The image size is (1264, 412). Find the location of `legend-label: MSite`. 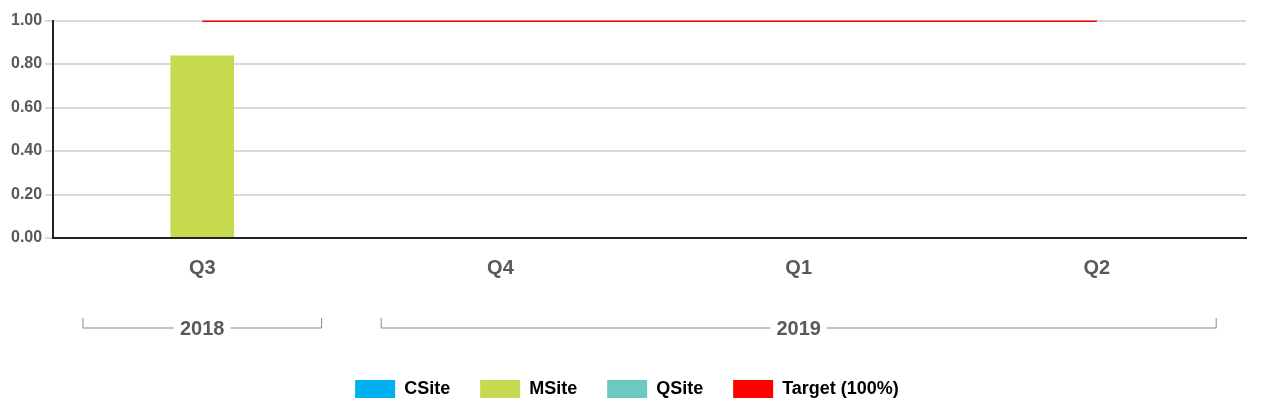

legend-label: MSite is located at coordinates (553, 387).